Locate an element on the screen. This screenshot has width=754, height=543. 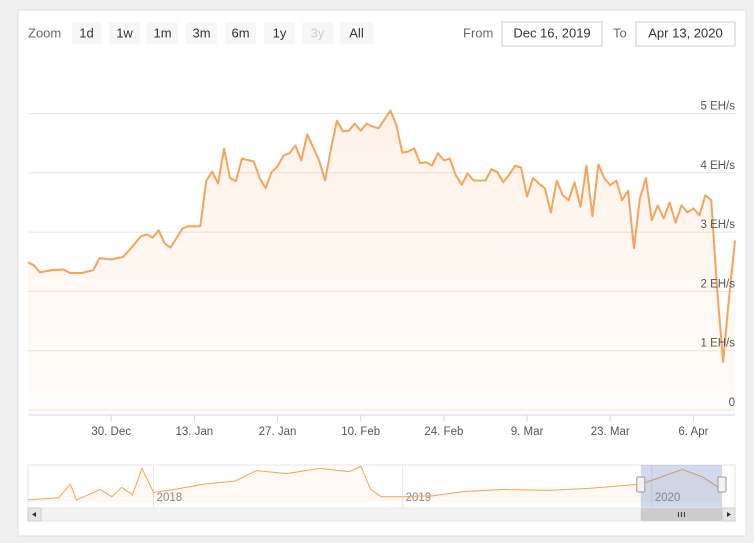
button-label: 3y is located at coordinates (318, 32).